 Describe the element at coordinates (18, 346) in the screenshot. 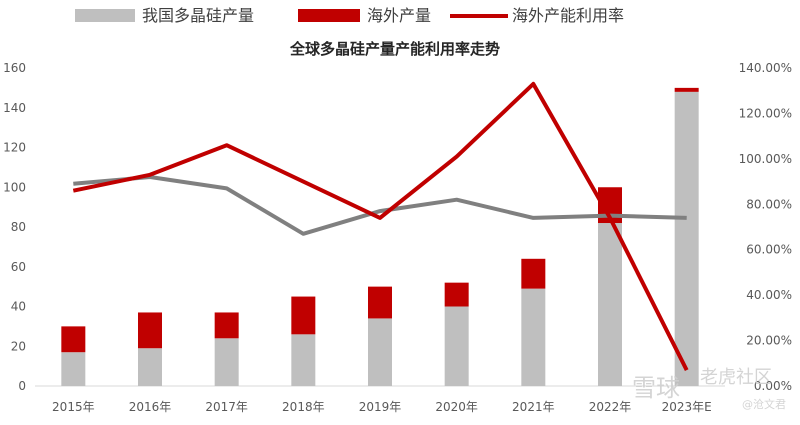

I see `left-tick-label: 20` at that location.